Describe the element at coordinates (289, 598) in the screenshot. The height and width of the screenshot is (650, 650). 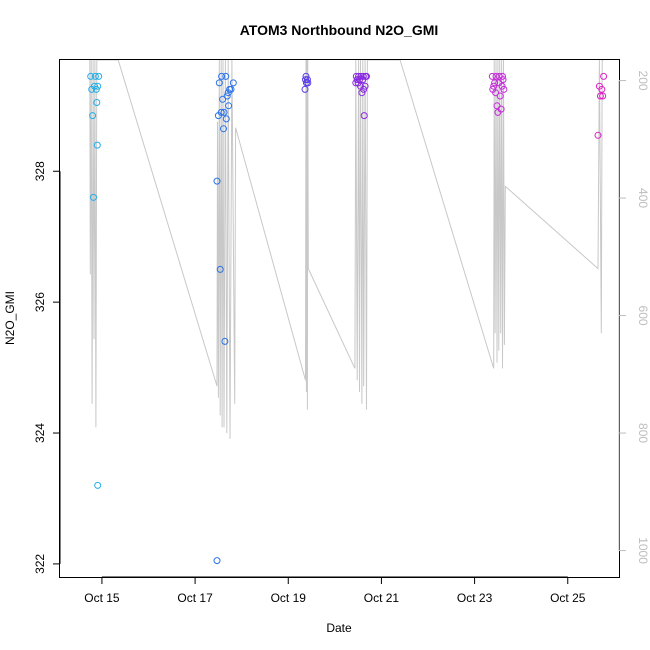
I see `x-tick-label: Oct 19` at that location.